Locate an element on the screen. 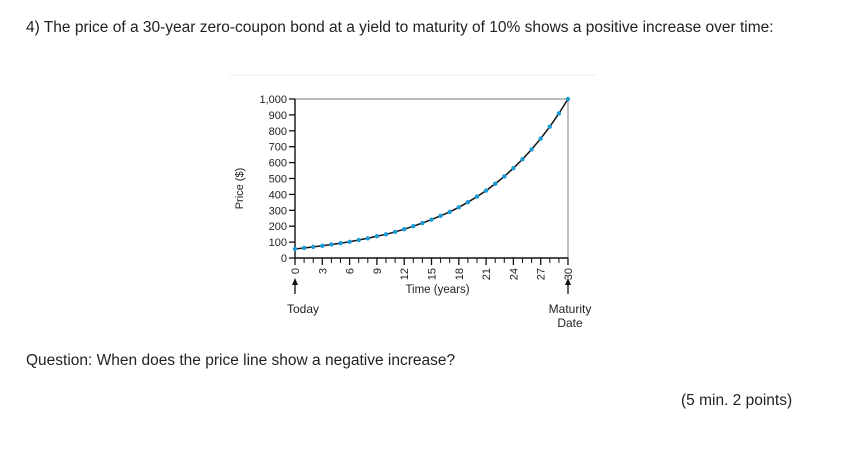  x-tick-label: 0 is located at coordinates (296, 271).